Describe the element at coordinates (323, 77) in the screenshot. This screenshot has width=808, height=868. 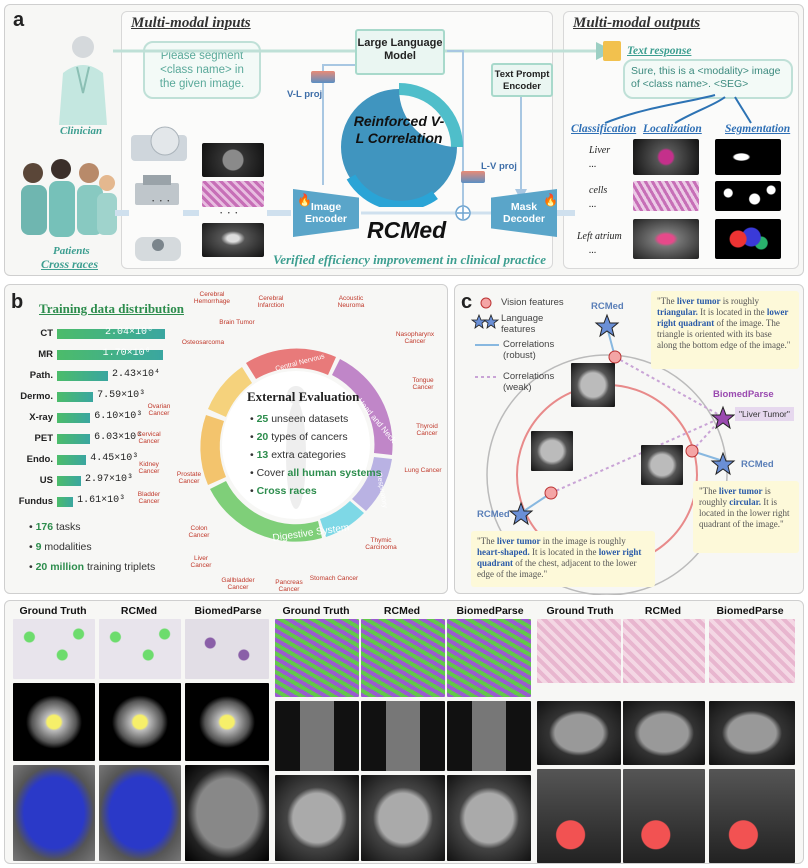
I see `vl-proj-block` at that location.